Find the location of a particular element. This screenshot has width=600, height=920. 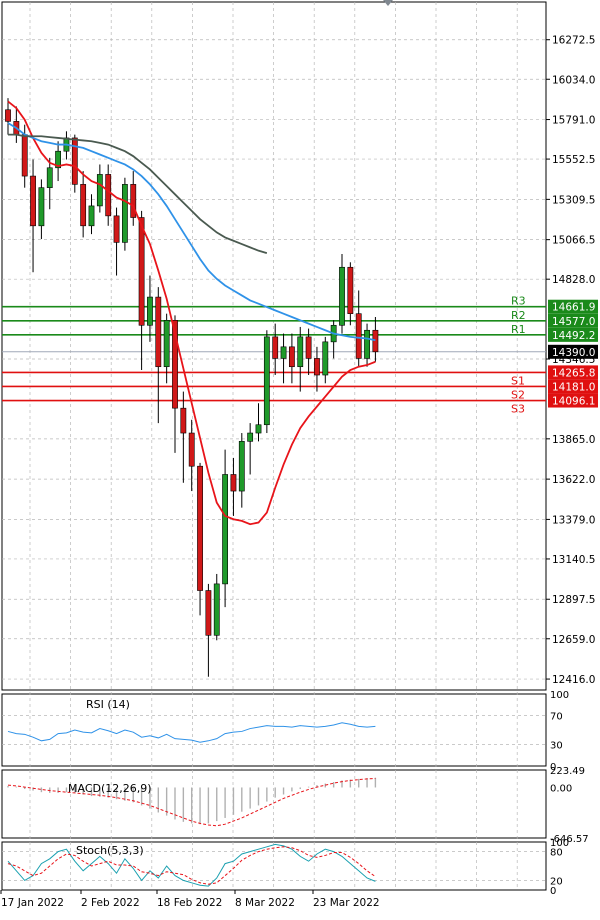

macd-tick-label: 0.00 is located at coordinates (561, 788).